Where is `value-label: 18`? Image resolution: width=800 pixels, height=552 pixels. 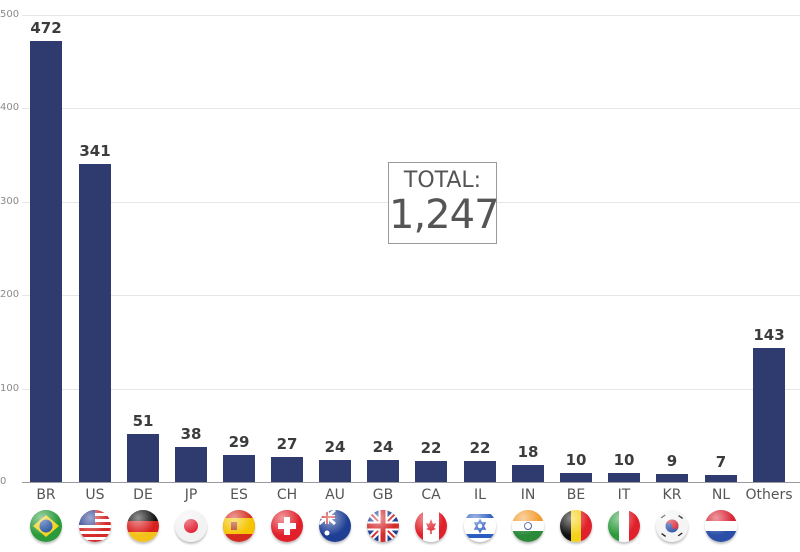
value-label: 18 is located at coordinates (528, 452).